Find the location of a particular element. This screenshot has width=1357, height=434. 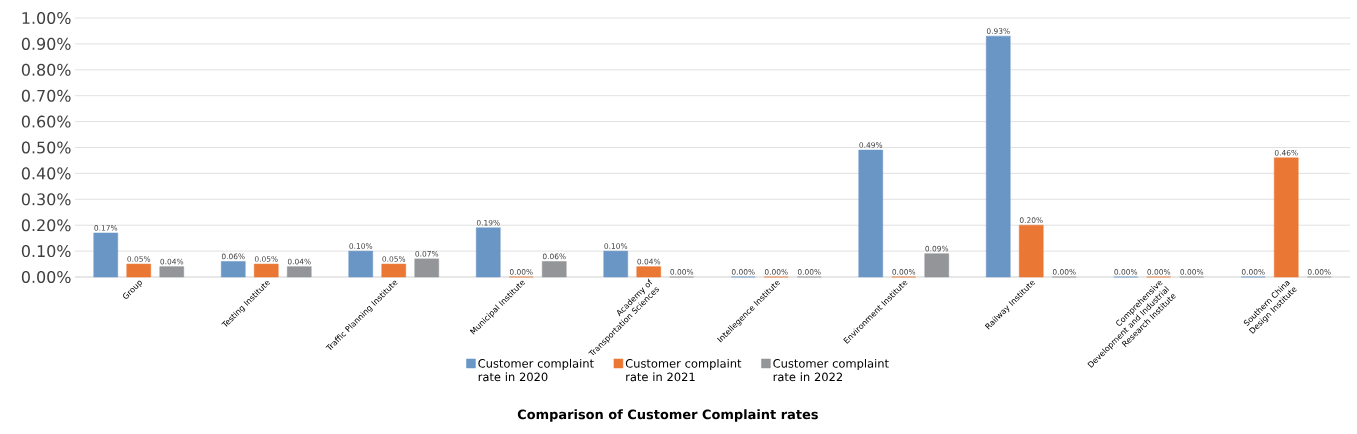

y-tick-label: 1.00% is located at coordinates (46, 18).